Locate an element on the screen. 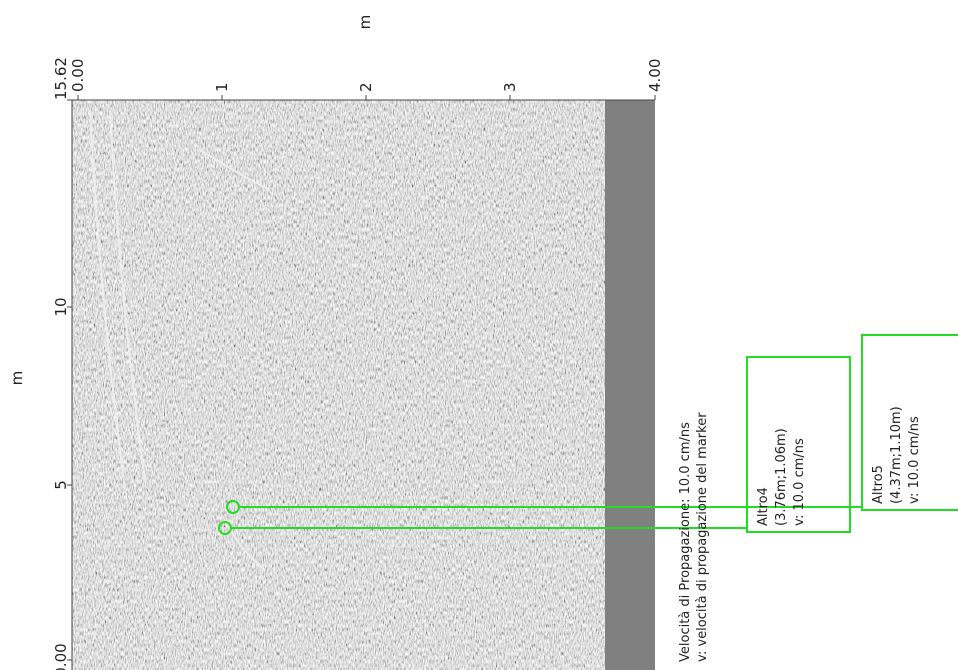 The width and height of the screenshot is (958, 670). top-tick-label: 0.00 is located at coordinates (78, 75).